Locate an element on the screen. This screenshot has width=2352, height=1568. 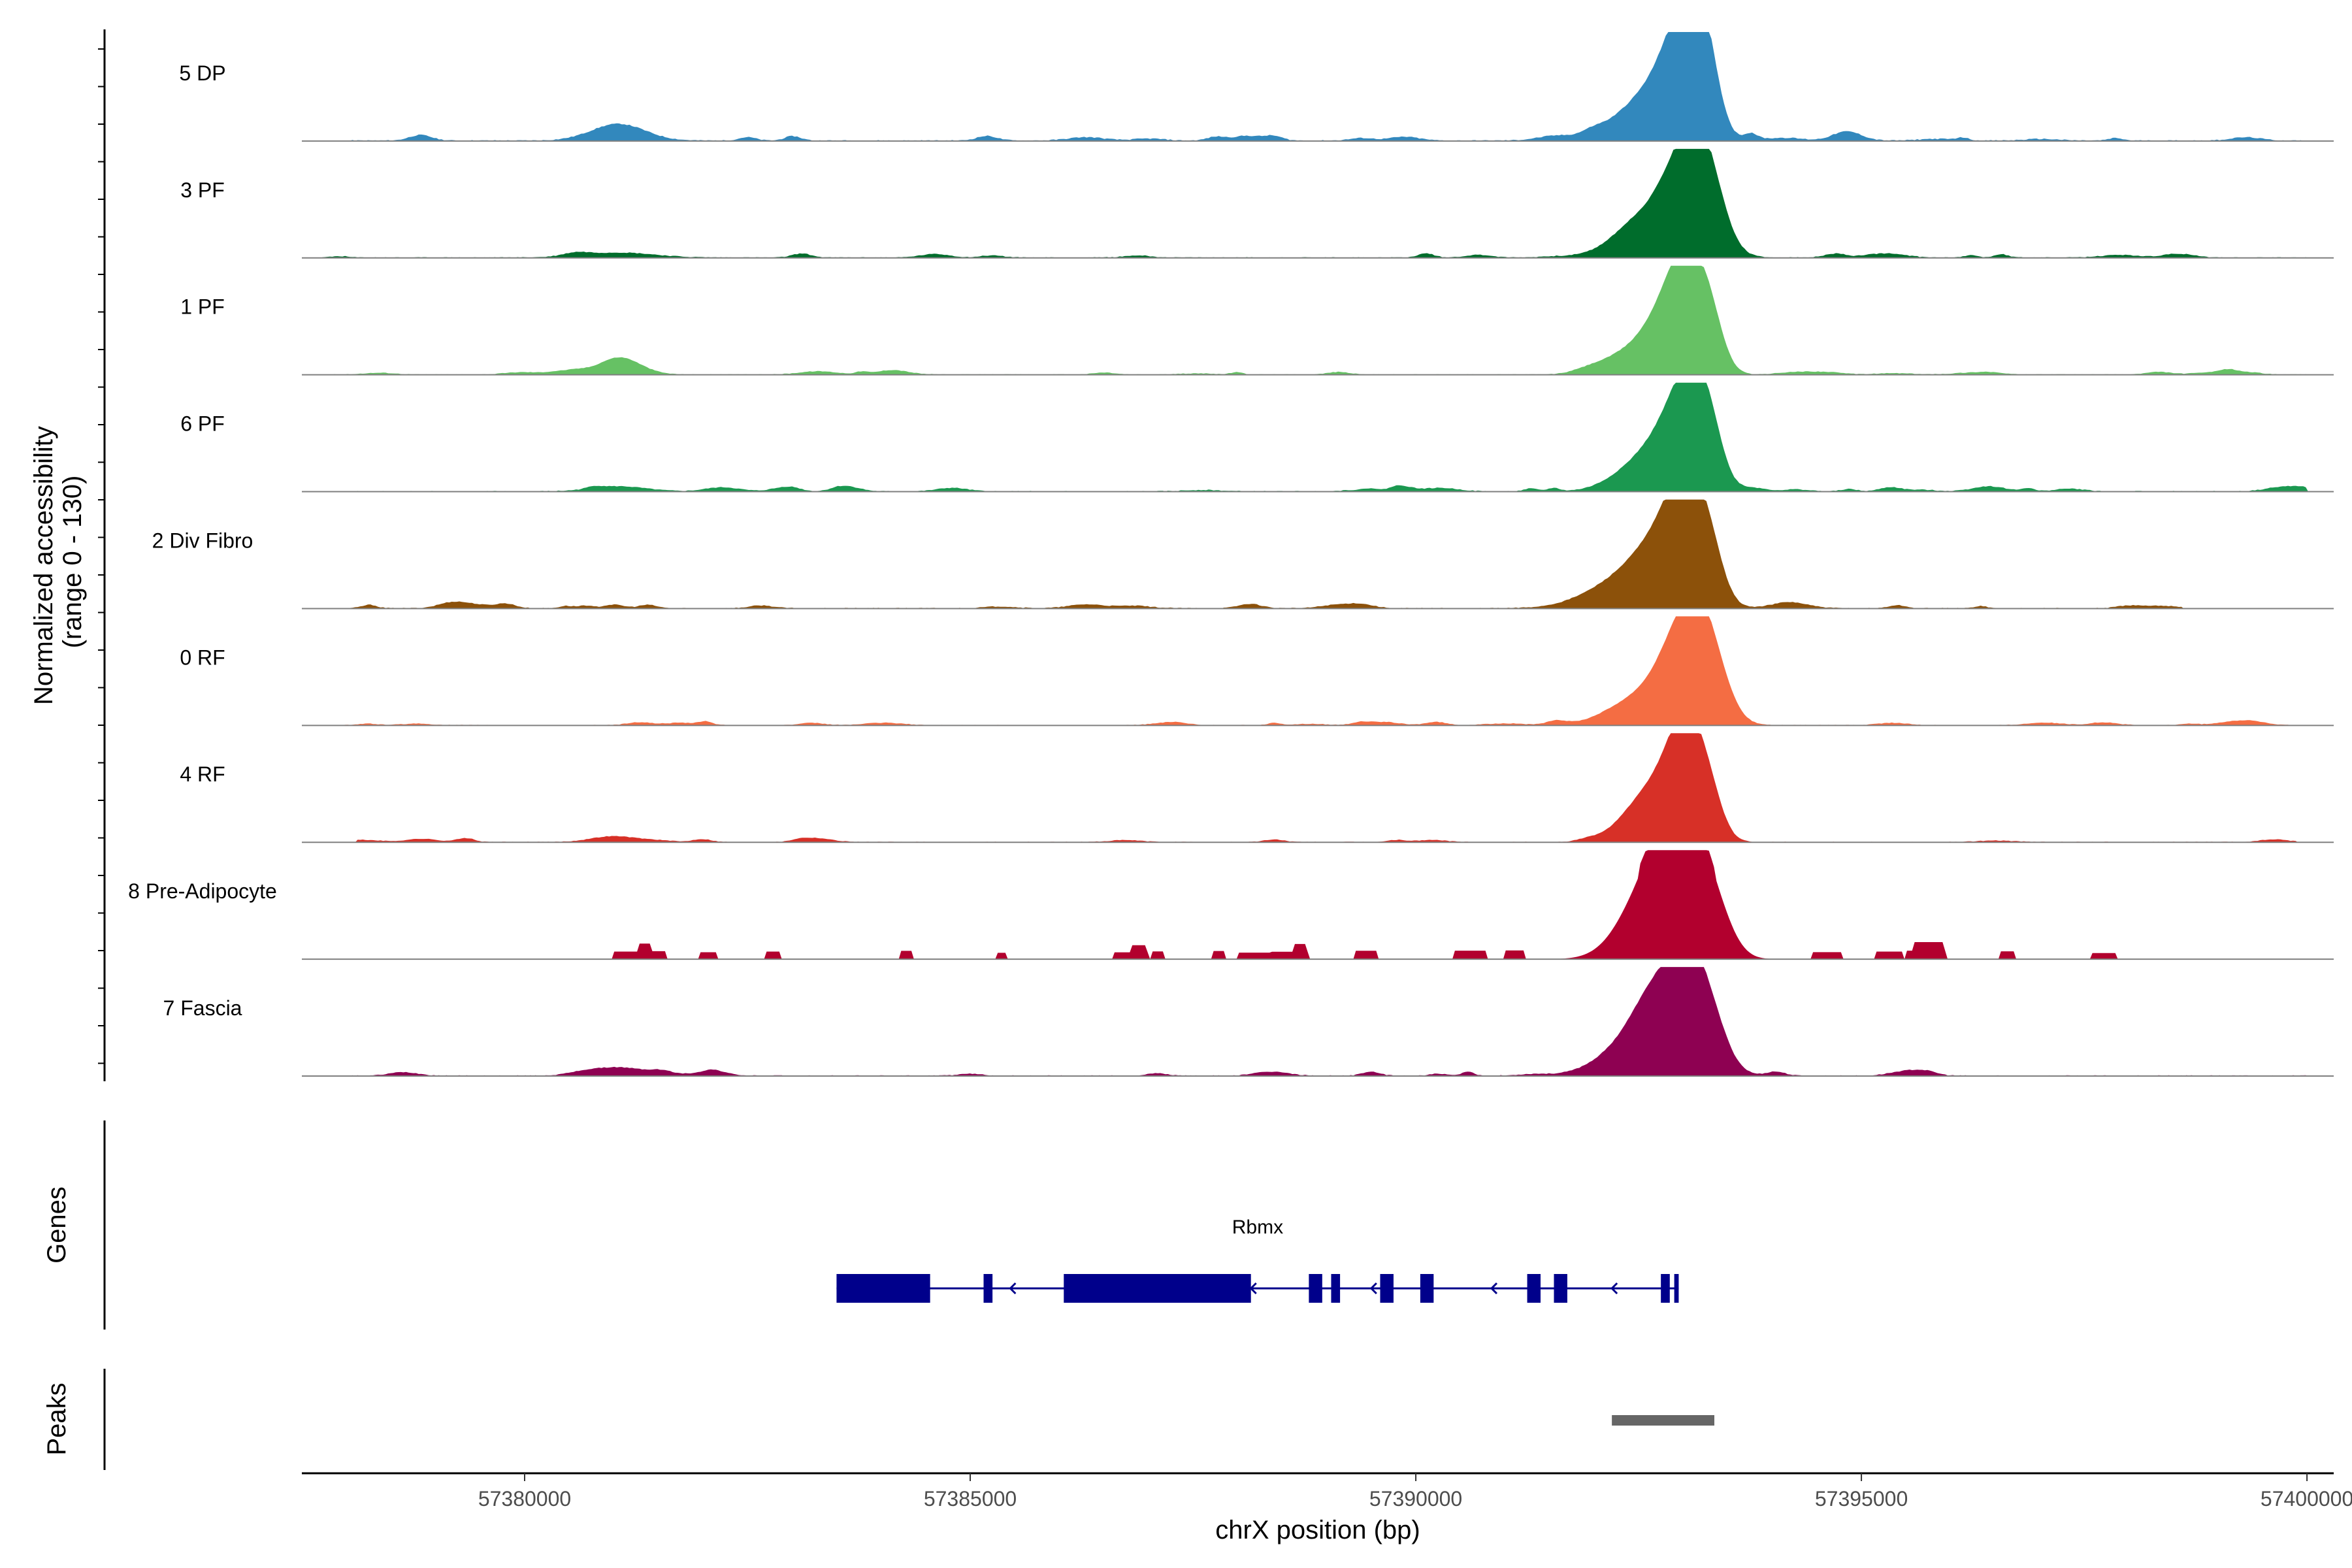
gene-models is located at coordinates (1257, 1288).